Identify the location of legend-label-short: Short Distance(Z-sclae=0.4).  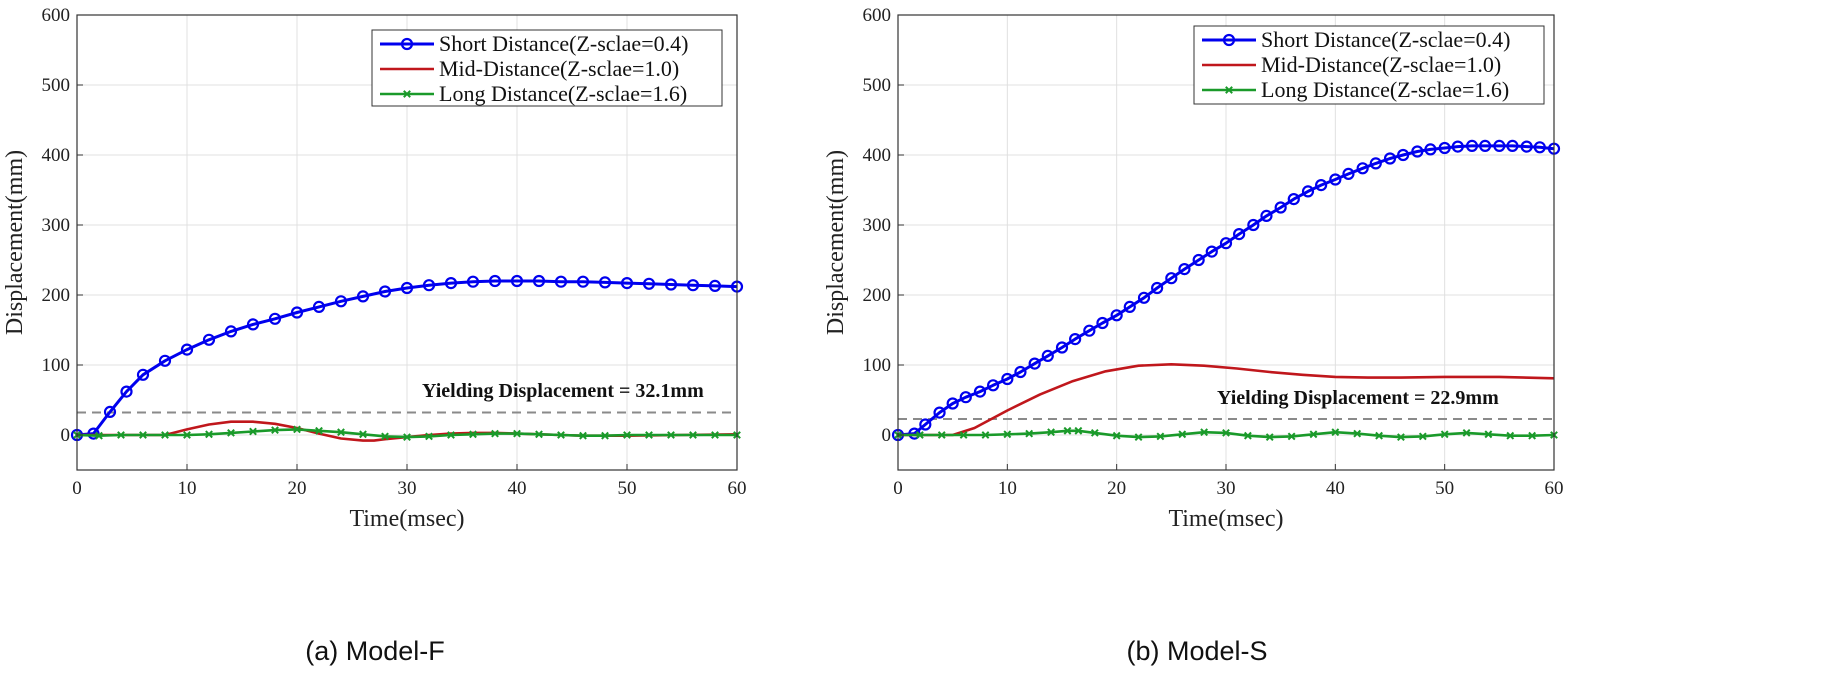
(563, 43).